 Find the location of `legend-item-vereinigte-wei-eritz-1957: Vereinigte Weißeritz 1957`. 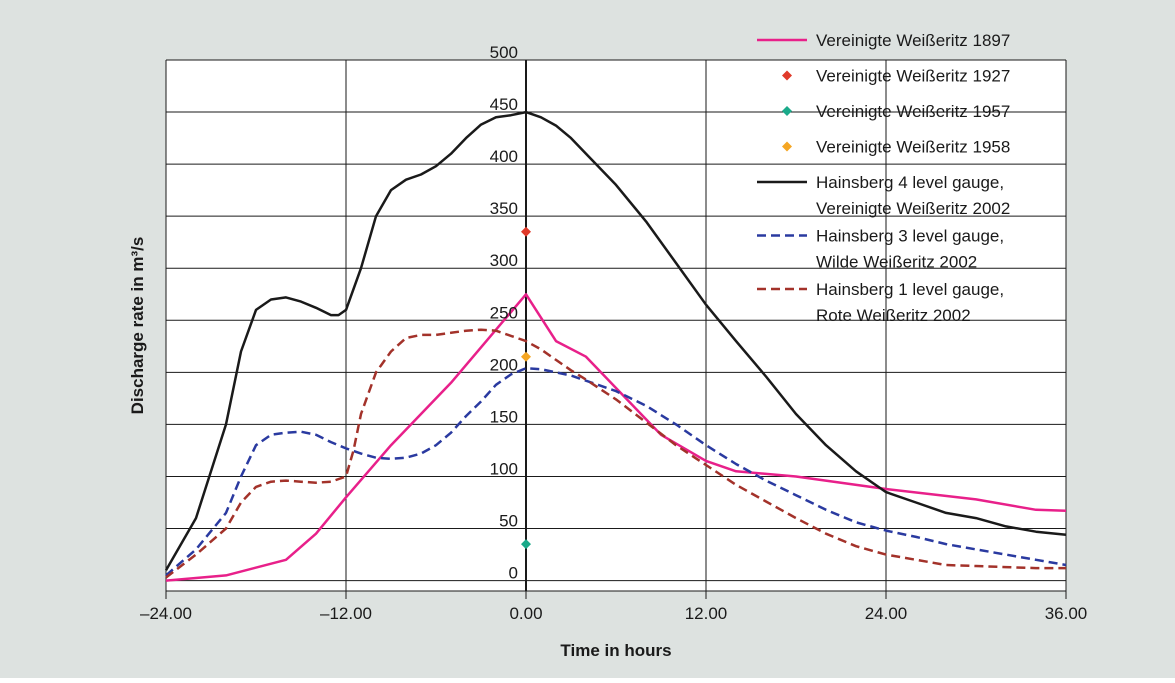

legend-item-vereinigte-wei-eritz-1957: Vereinigte Weißeritz 1957 is located at coordinates (896, 111).